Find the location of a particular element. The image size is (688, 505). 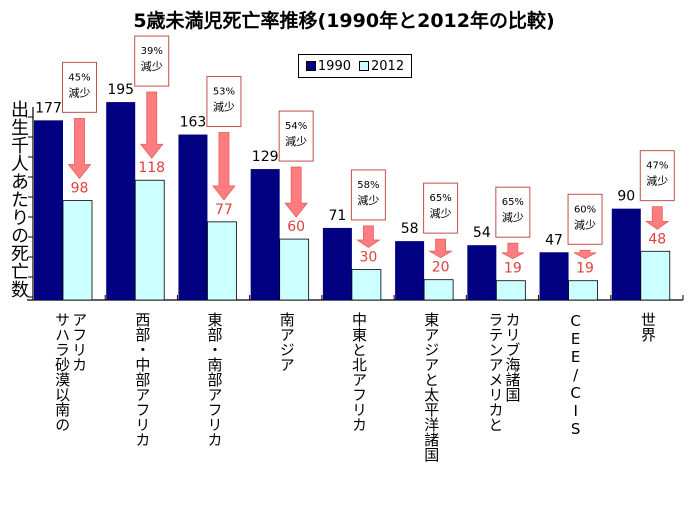

x-tick-label-line: 東部・南部アフリカ is located at coordinates (214, 379).